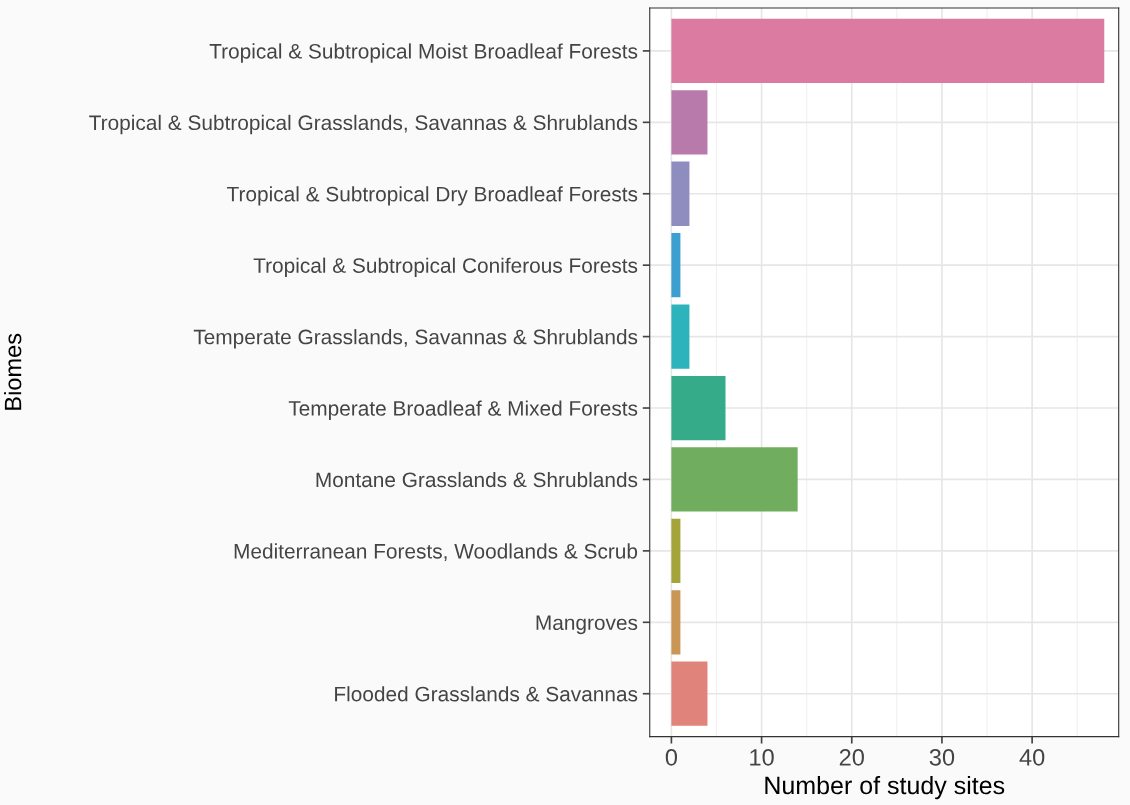  What do you see at coordinates (885, 787) in the screenshot?
I see `x-axis-title: Number of study sites` at bounding box center [885, 787].